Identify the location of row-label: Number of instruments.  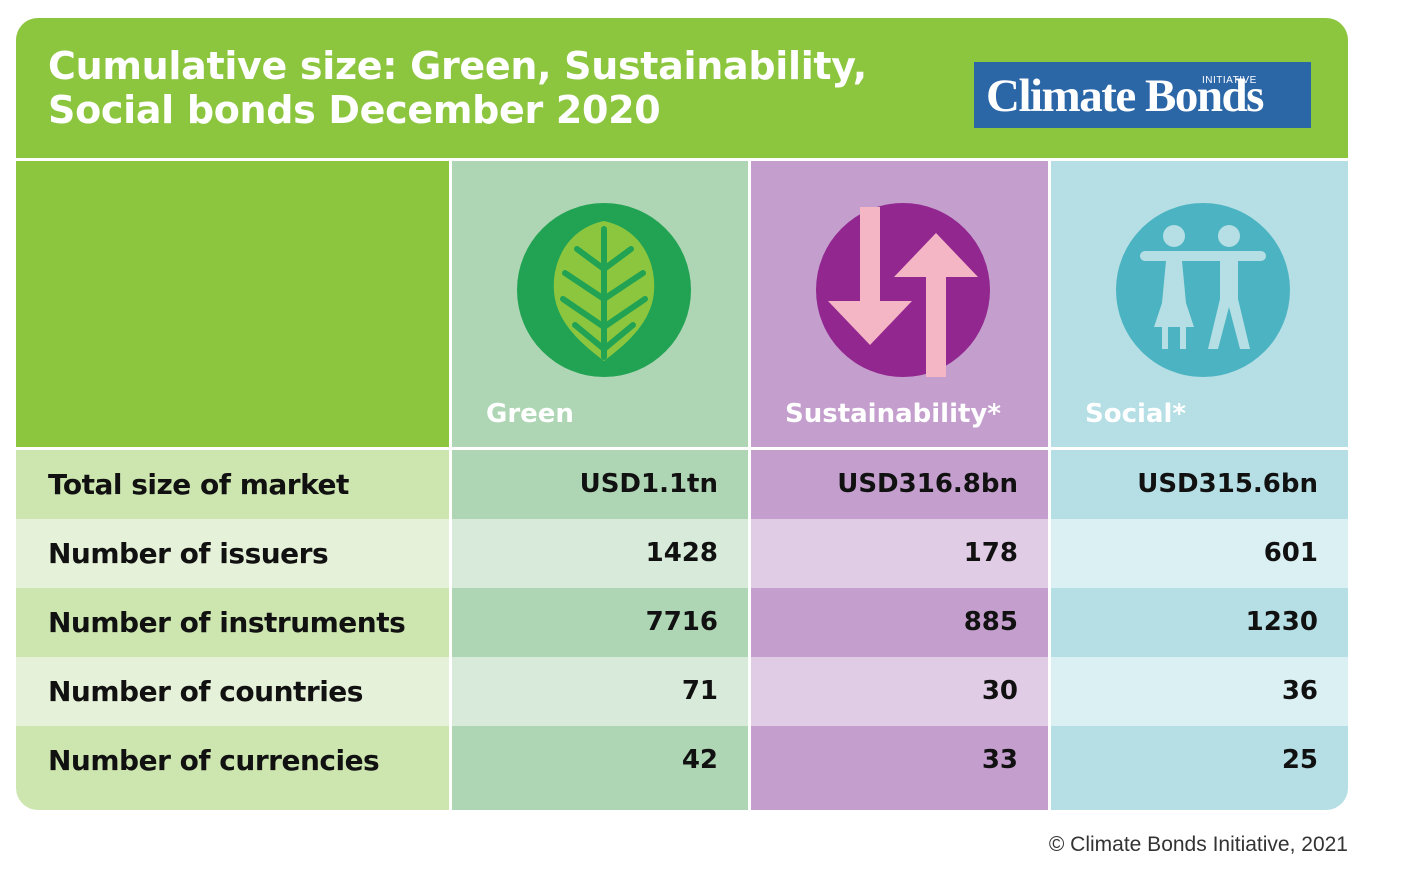
(227, 622).